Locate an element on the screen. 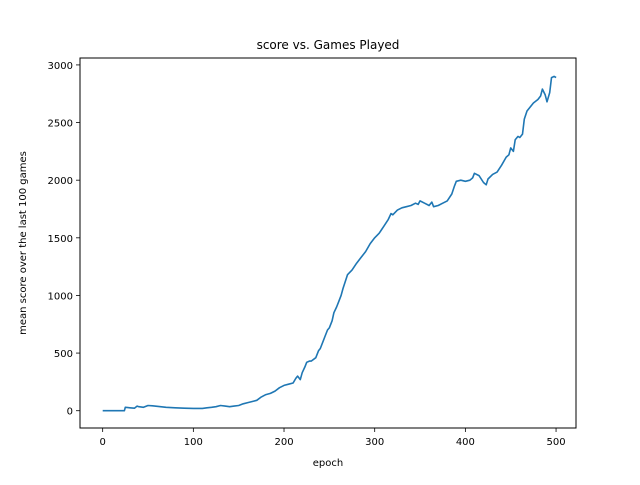 The image size is (640, 485). x-axis-label: epoch is located at coordinates (328, 463).